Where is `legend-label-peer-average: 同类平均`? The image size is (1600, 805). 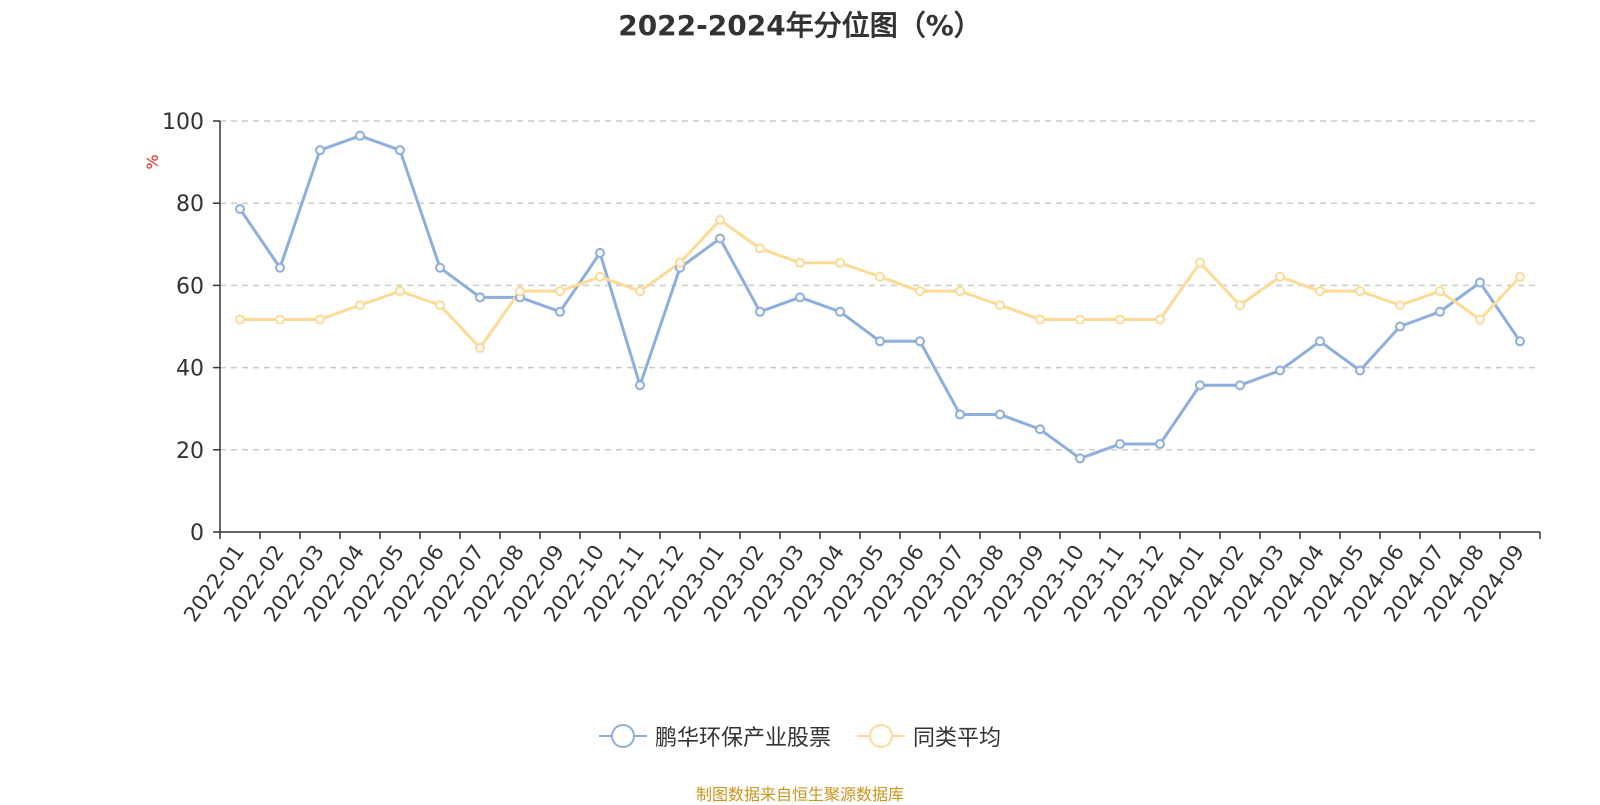
legend-label-peer-average: 同类平均 is located at coordinates (957, 738).